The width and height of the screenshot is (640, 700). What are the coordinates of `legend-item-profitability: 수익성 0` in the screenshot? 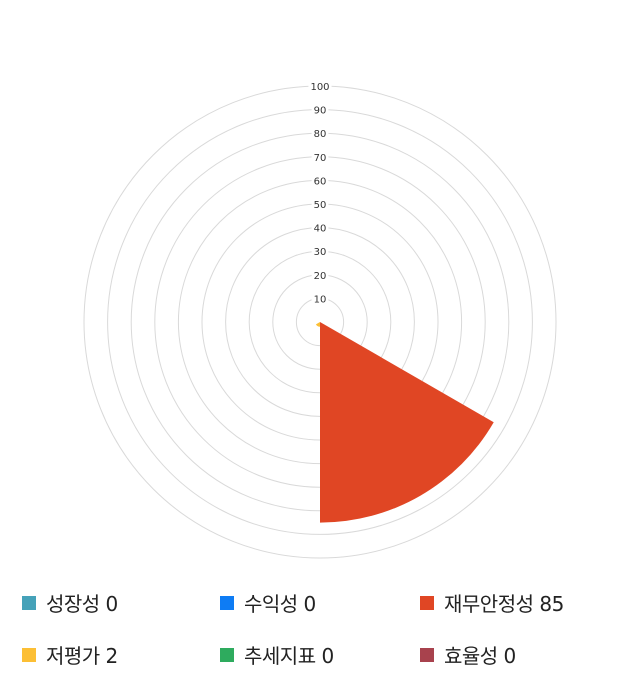 It's located at (268, 602).